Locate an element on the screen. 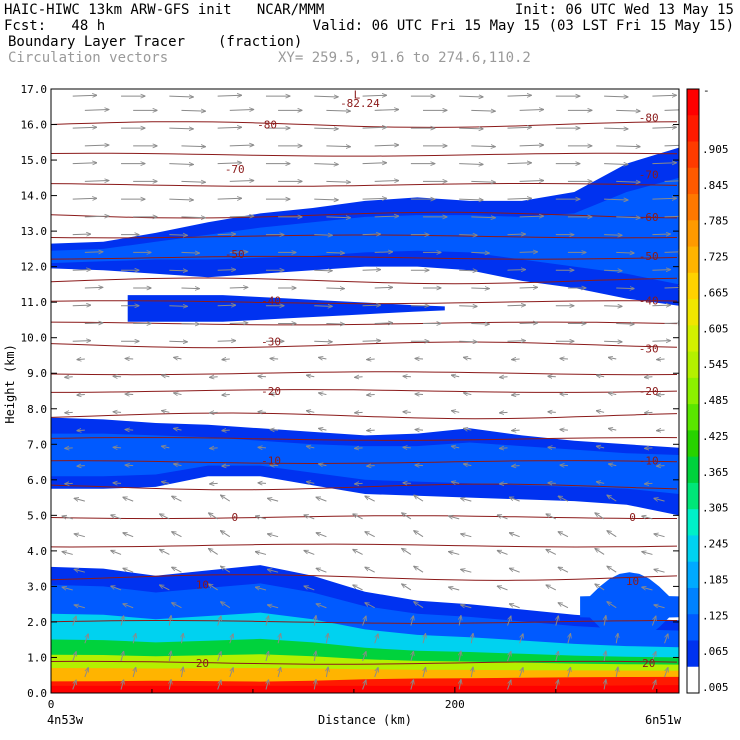 The height and width of the screenshot is (740, 740). y-tick-label: 10.0 is located at coordinates (34, 338).